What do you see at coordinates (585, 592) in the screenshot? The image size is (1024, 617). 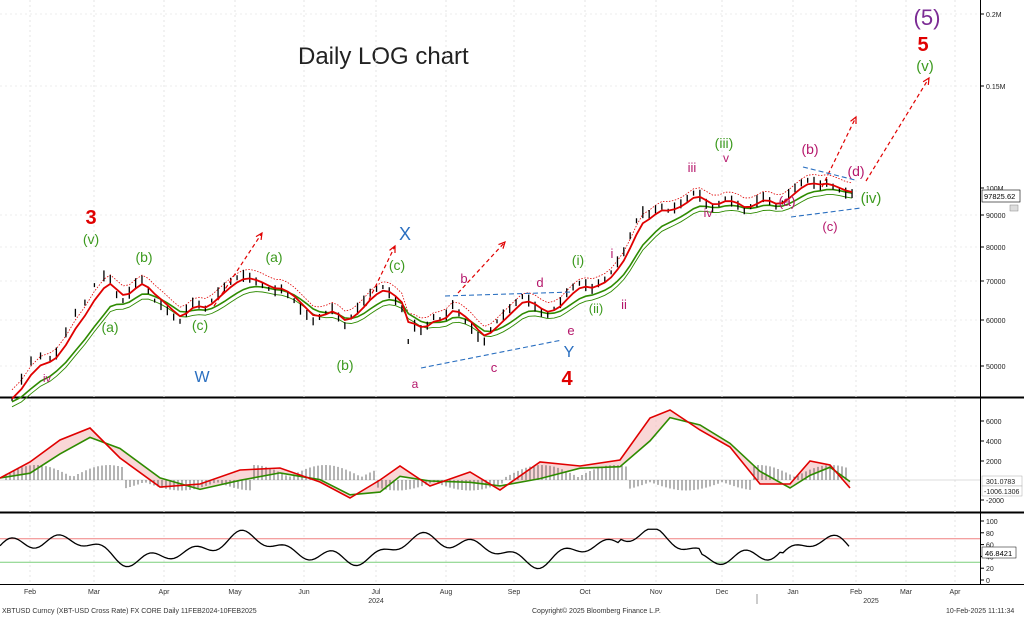 I see `x-tick-label: Oct` at bounding box center [585, 592].